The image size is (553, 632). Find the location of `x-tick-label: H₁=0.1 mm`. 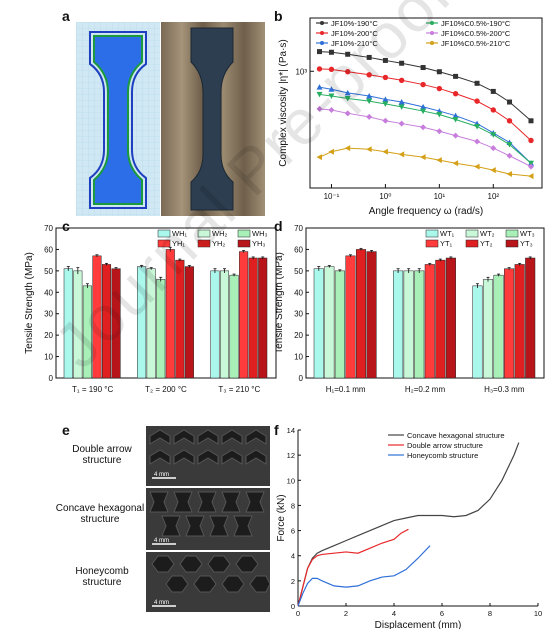

x-tick-label: H₁=0.1 mm is located at coordinates (346, 389).